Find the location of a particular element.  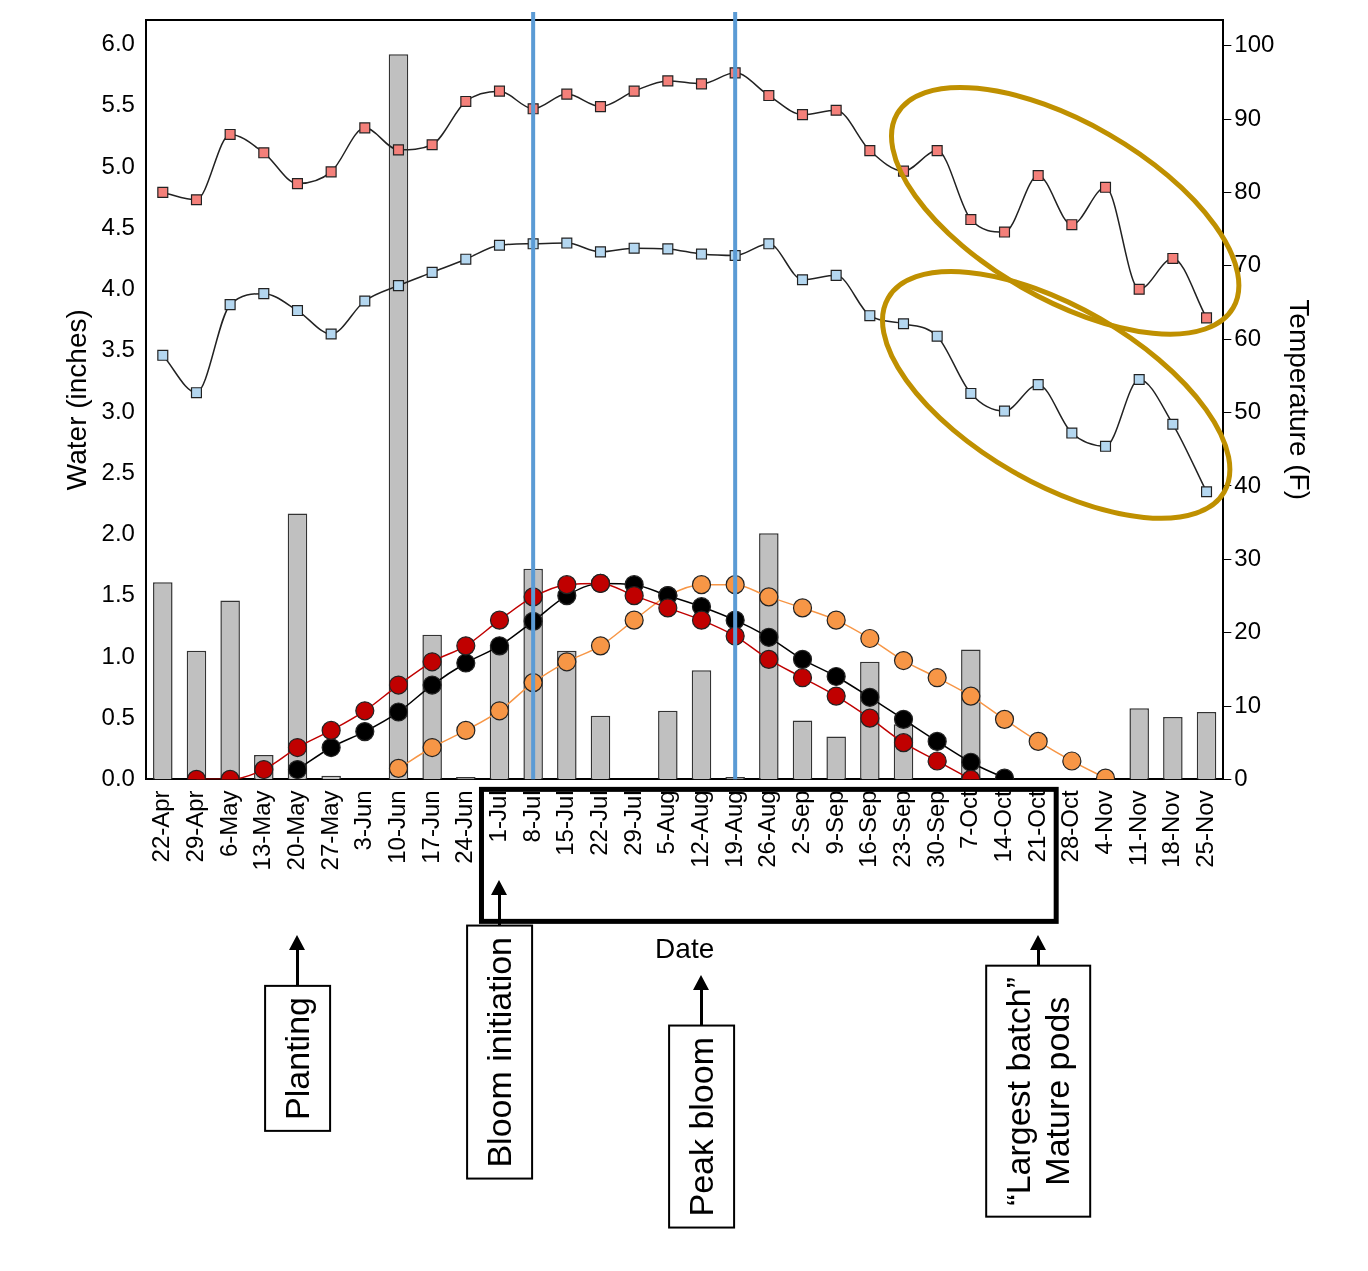

x-tick-label: 4-Nov is located at coordinates (1104, 822).